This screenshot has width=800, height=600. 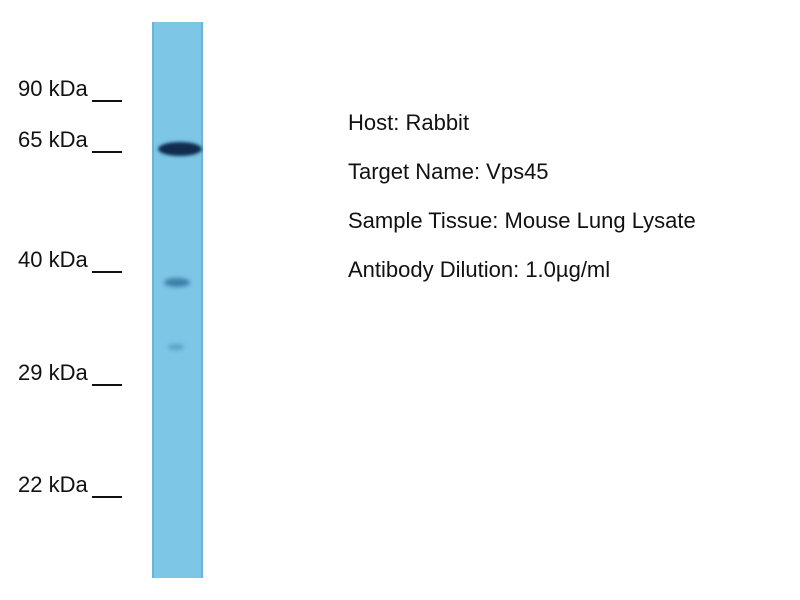 What do you see at coordinates (53, 139) in the screenshot?
I see `marker-label: 65 kDa` at bounding box center [53, 139].